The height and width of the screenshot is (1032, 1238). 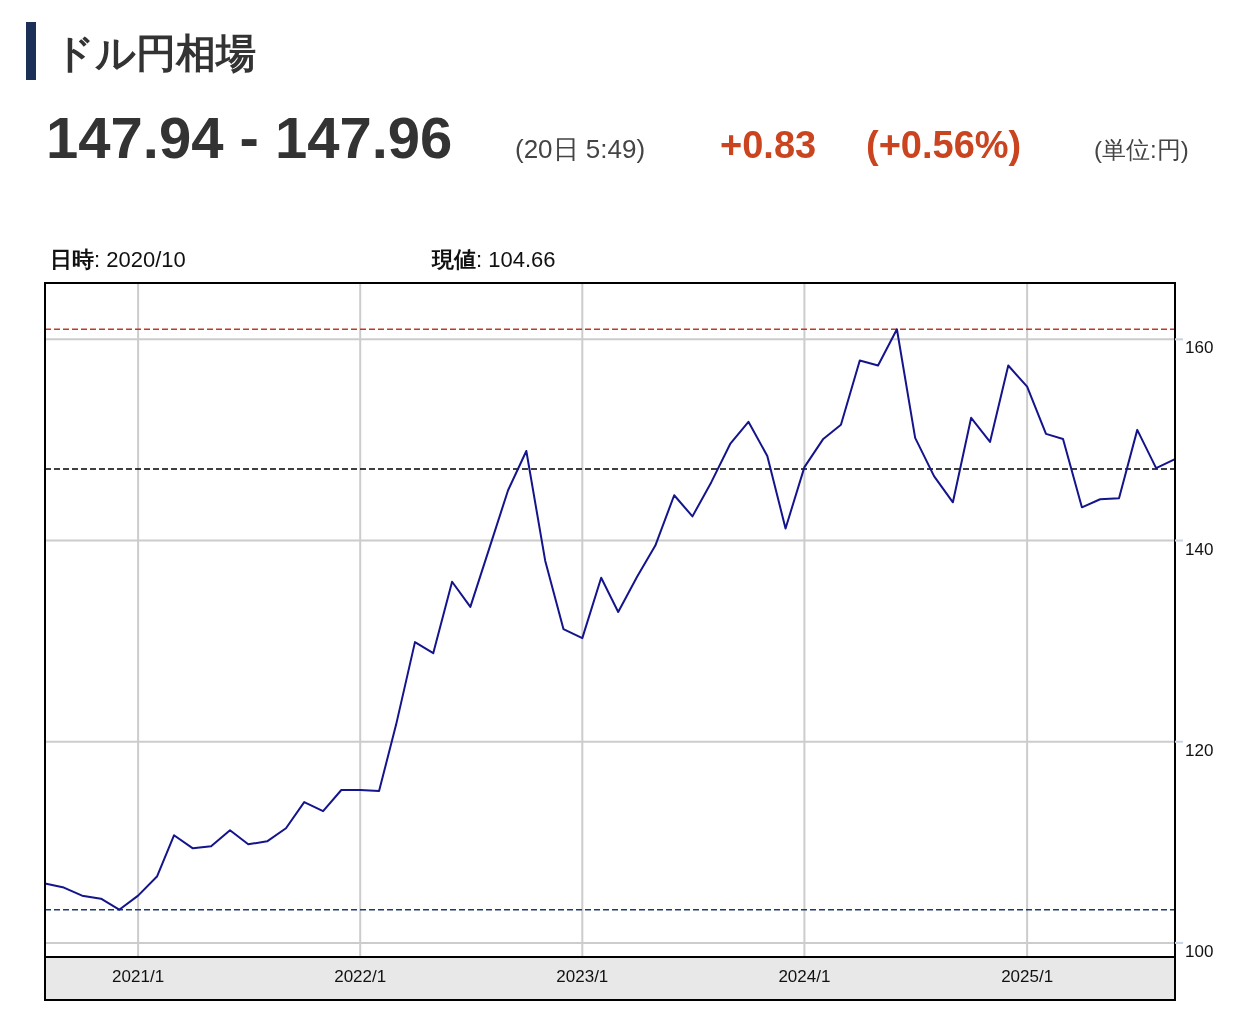 I want to click on y-tick-label: 160, so click(x=1199, y=348).